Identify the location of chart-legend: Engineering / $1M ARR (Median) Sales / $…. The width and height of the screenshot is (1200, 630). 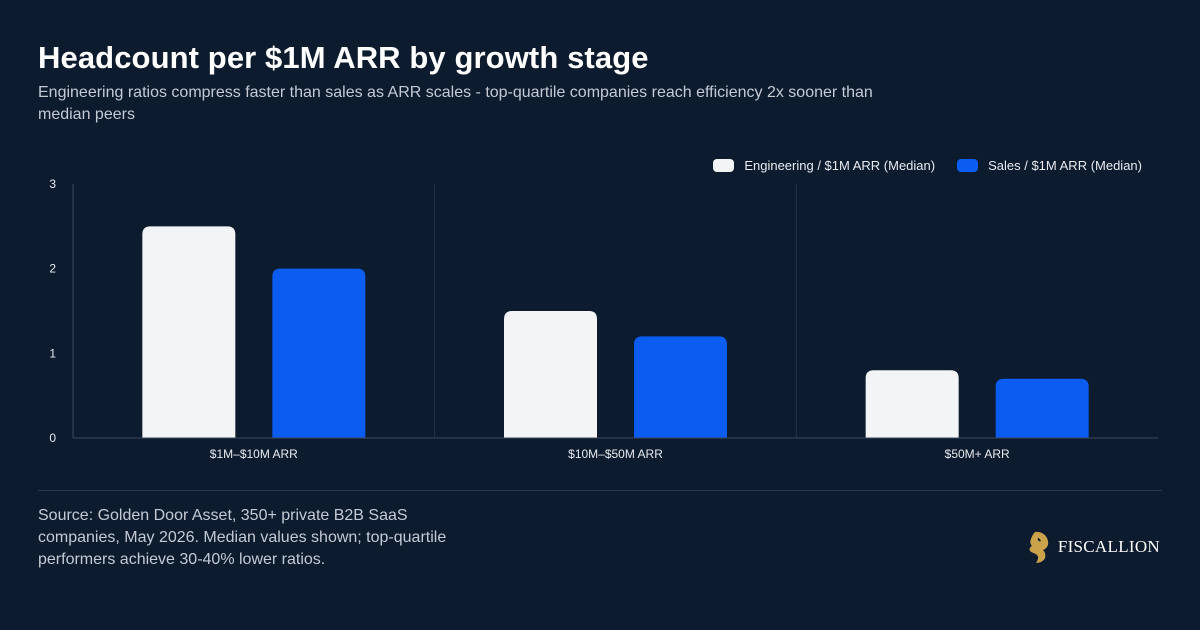
(927, 165).